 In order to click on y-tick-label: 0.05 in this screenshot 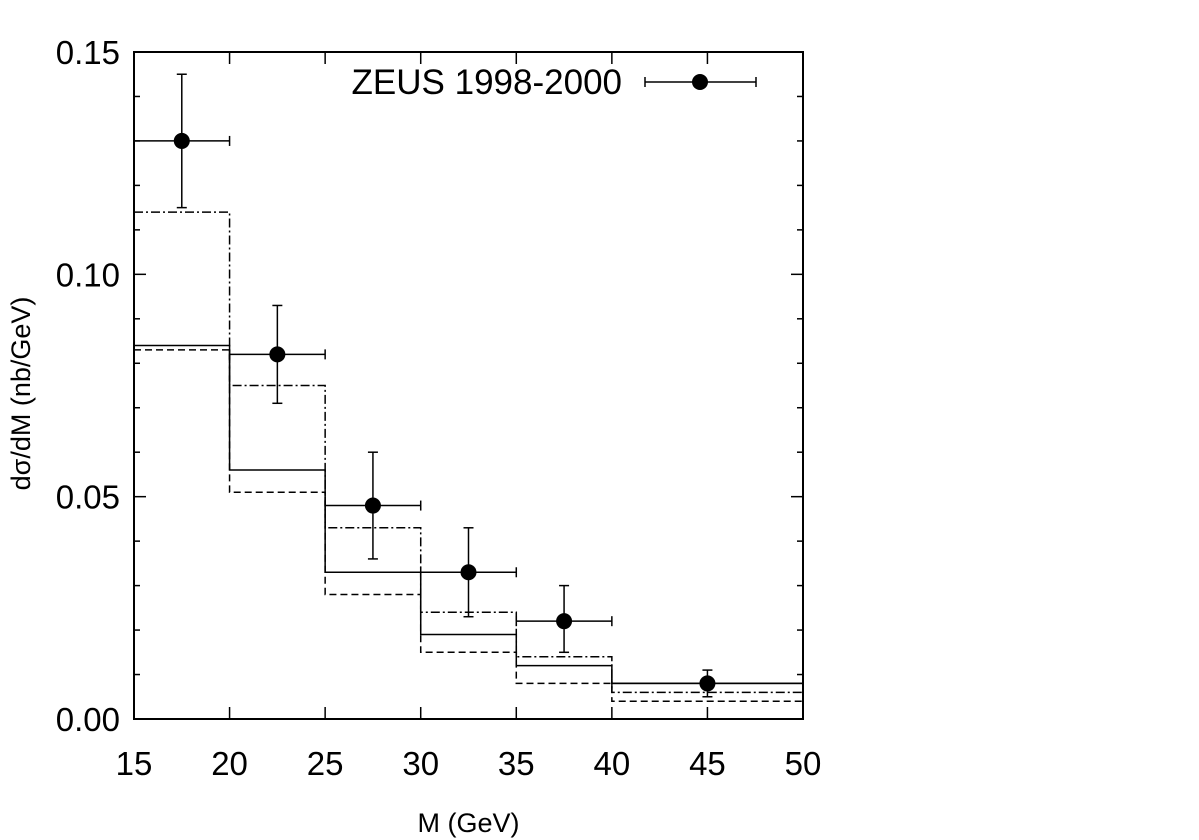, I will do `click(88, 497)`.